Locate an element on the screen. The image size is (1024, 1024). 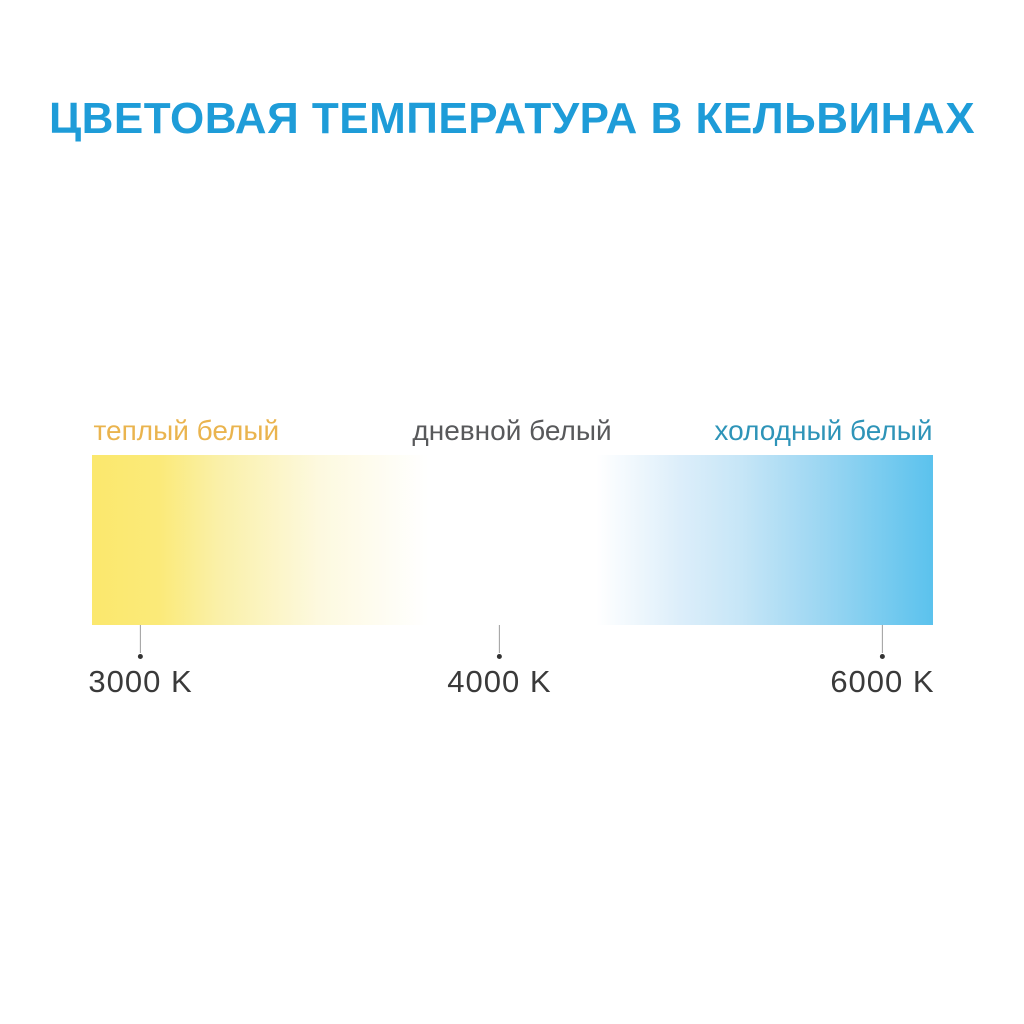
tick-6000k: 6000 K is located at coordinates (882, 662).